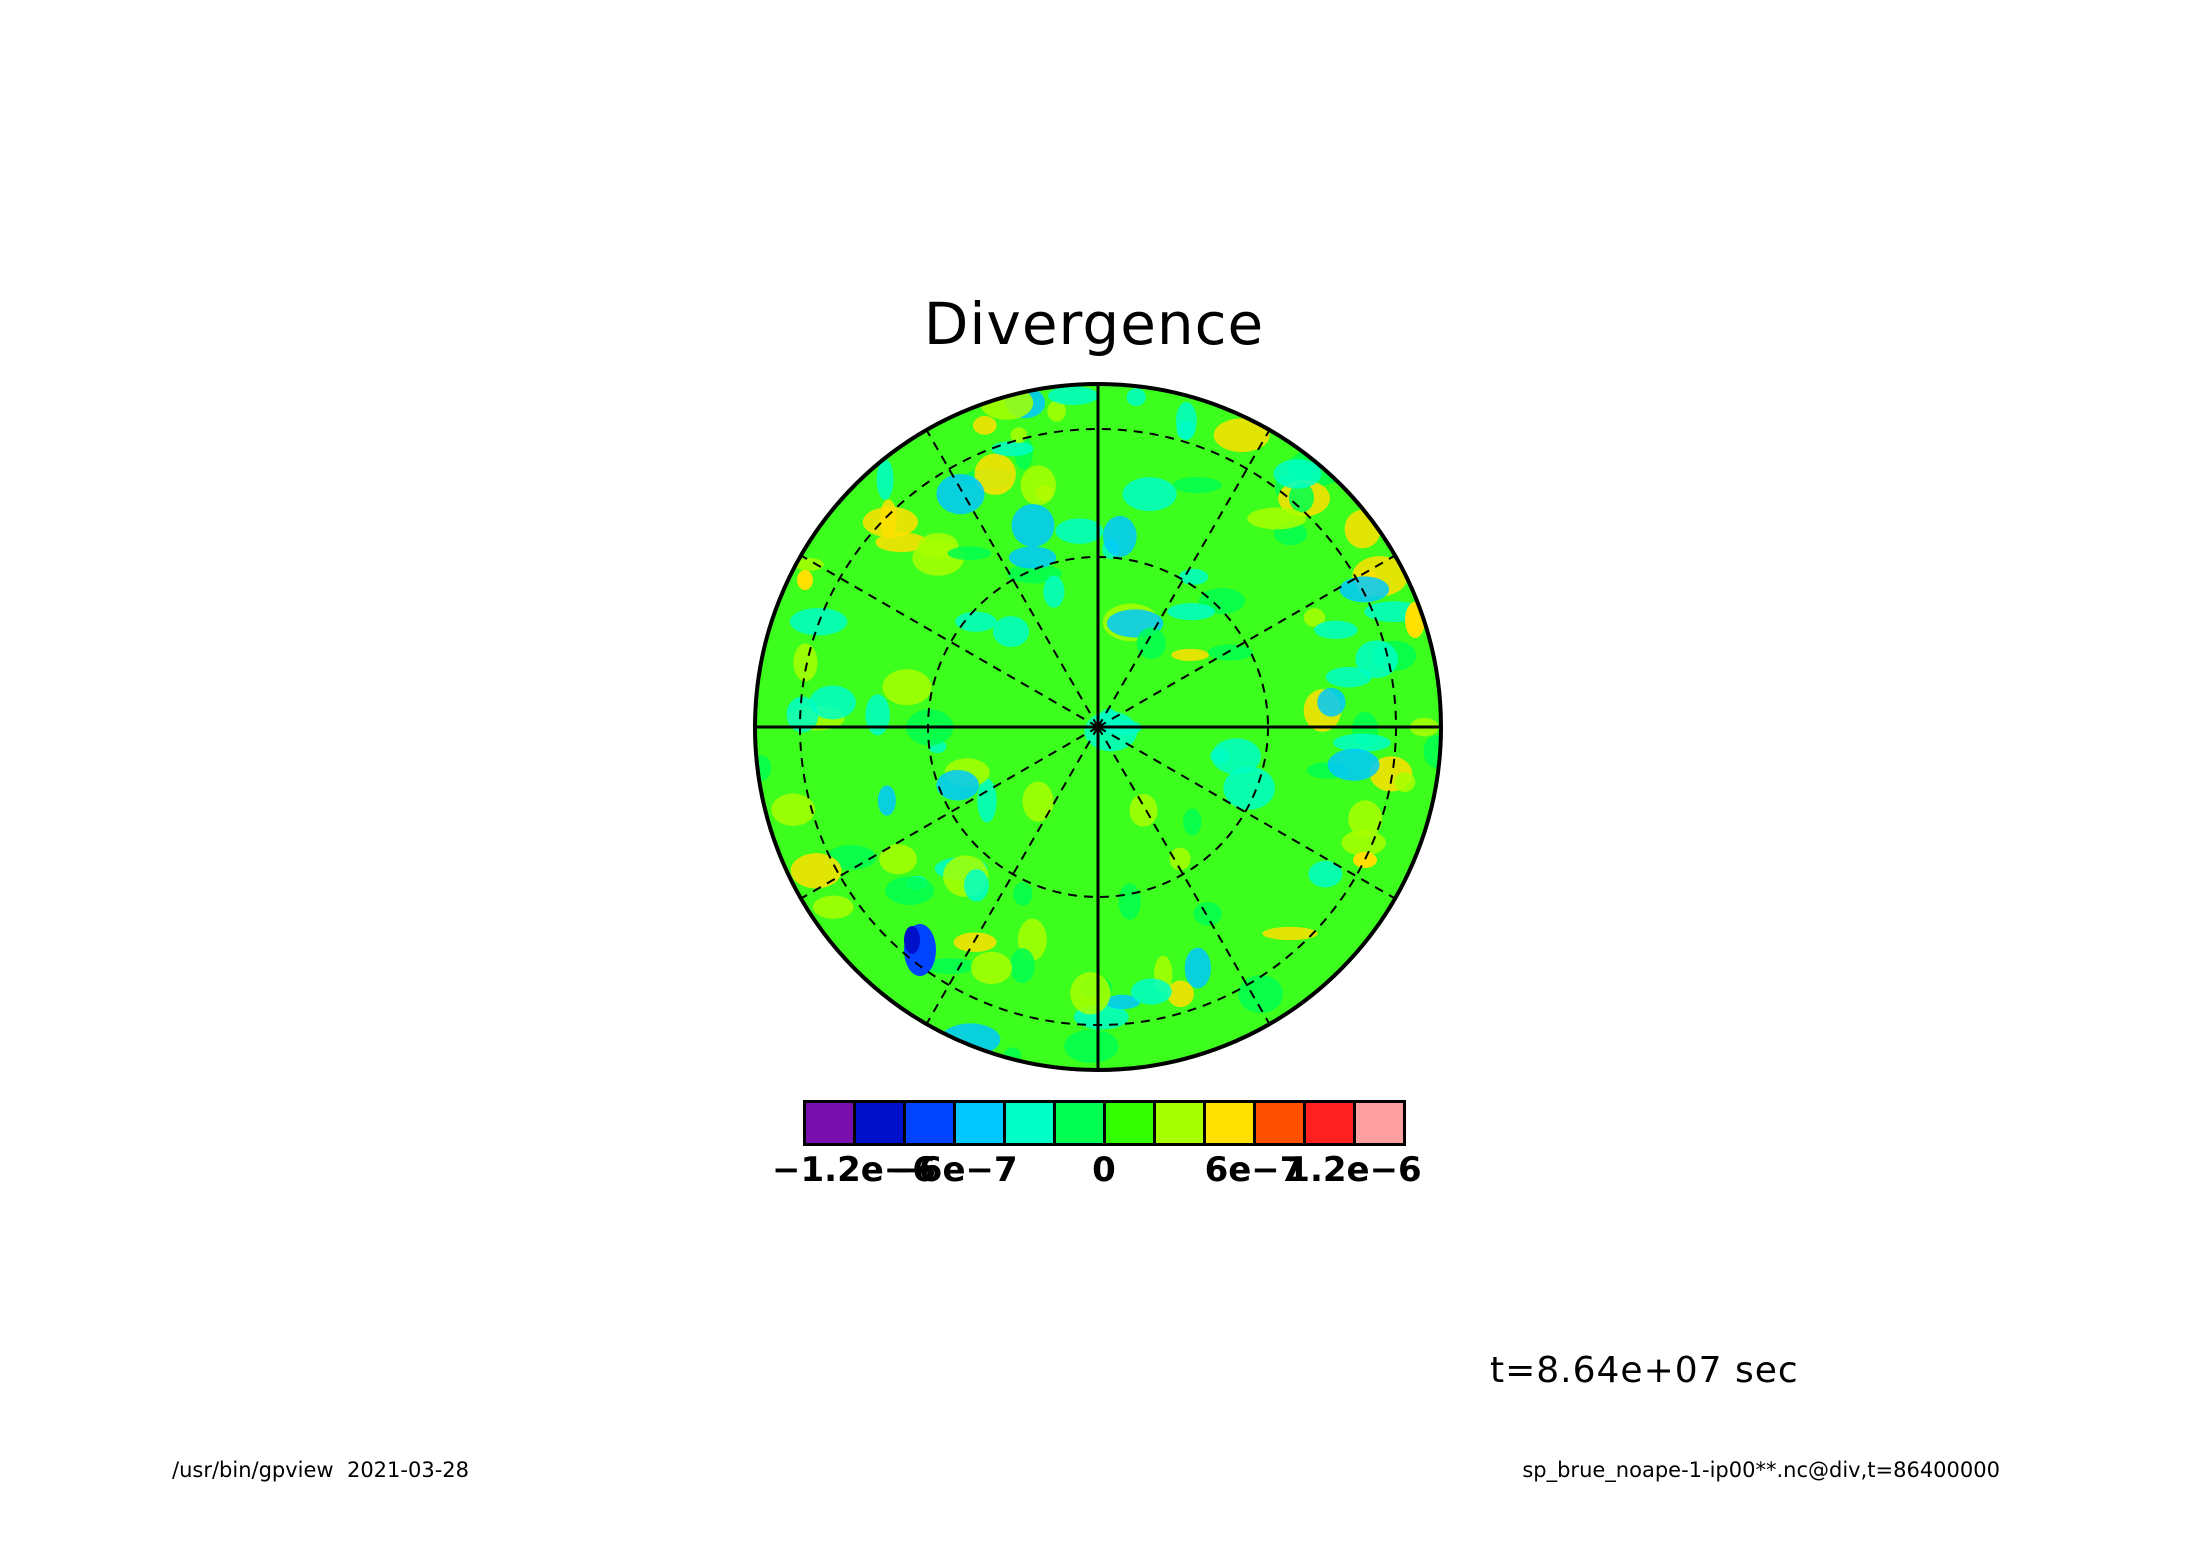 The image size is (2188, 1546). What do you see at coordinates (1354, 1170) in the screenshot?
I see `colorbar-tick-label: 1.2e−6` at bounding box center [1354, 1170].